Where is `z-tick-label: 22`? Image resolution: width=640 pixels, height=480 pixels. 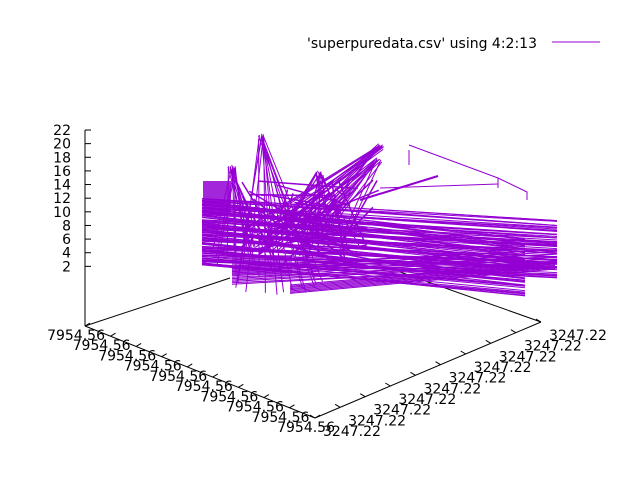
z-tick-label: 22 is located at coordinates (62, 131).